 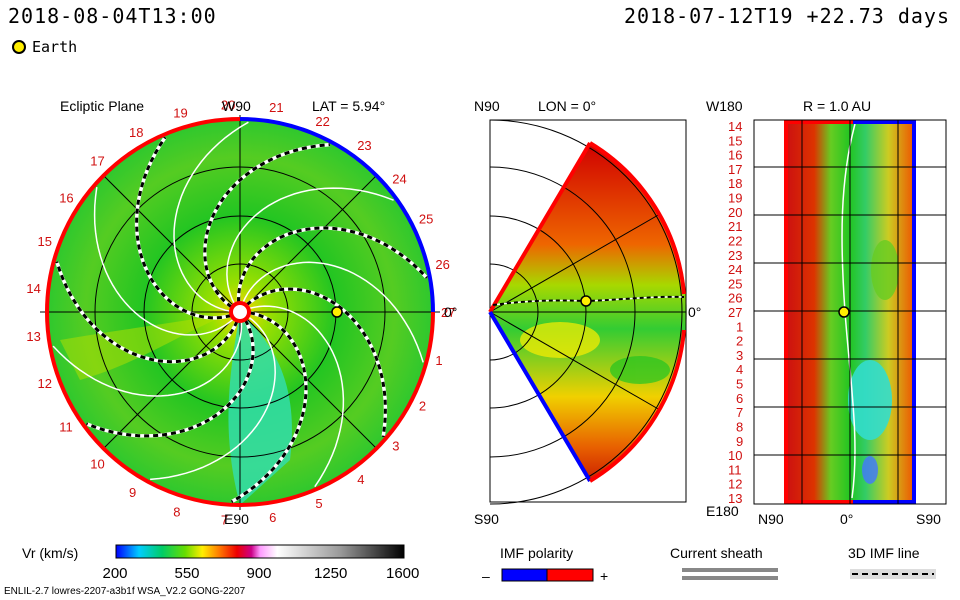 I want to click on radial-y-tick-label: 9, so click(x=739, y=441).